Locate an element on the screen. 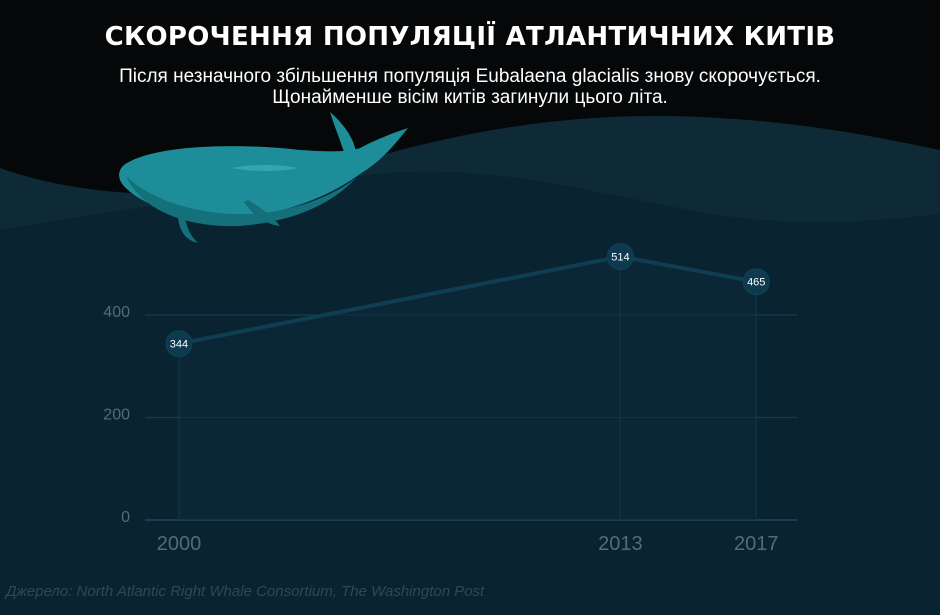 The height and width of the screenshot is (615, 940). data-label: 465 is located at coordinates (756, 283).